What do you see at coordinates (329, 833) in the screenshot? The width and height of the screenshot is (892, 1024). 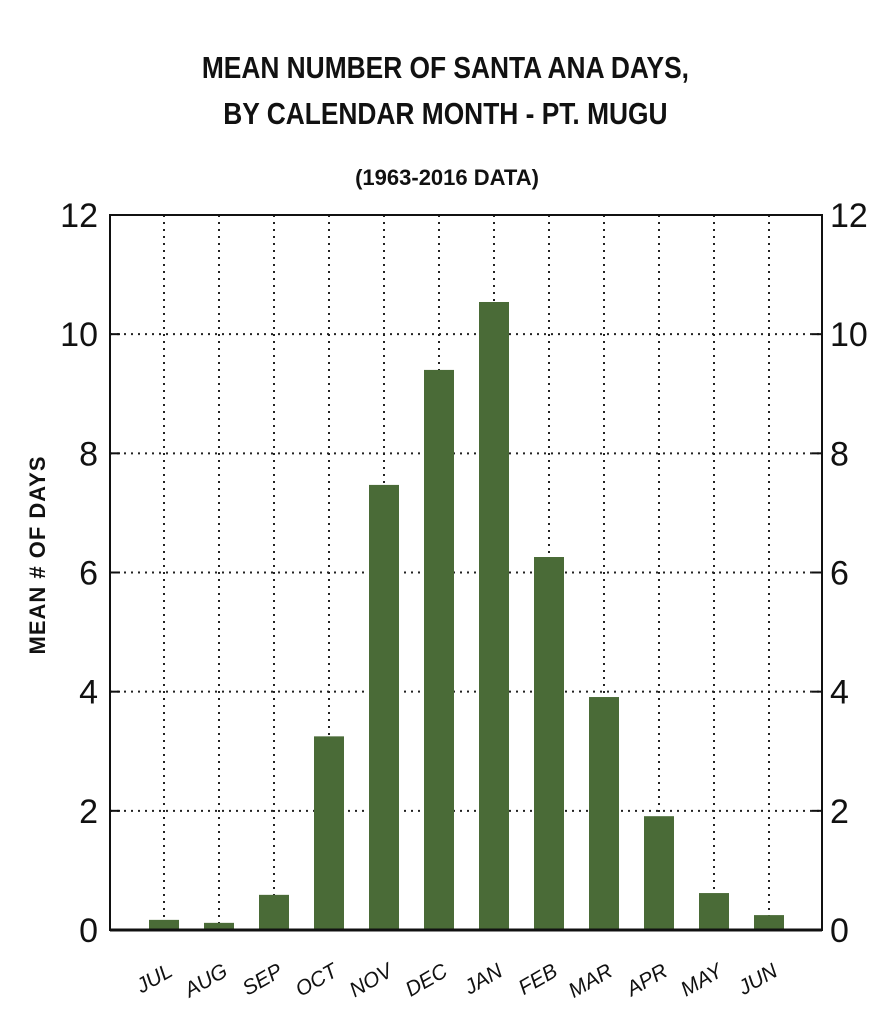 I see `bar-oct` at bounding box center [329, 833].